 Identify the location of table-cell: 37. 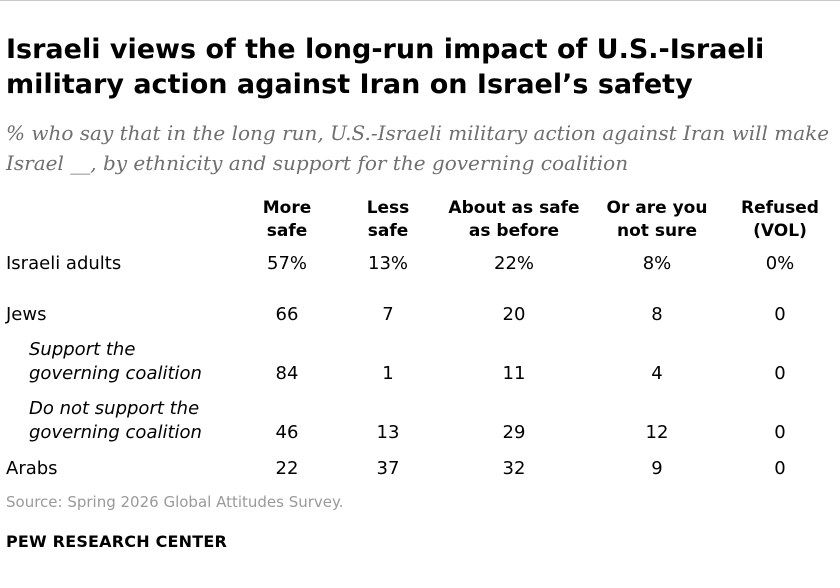
(388, 468).